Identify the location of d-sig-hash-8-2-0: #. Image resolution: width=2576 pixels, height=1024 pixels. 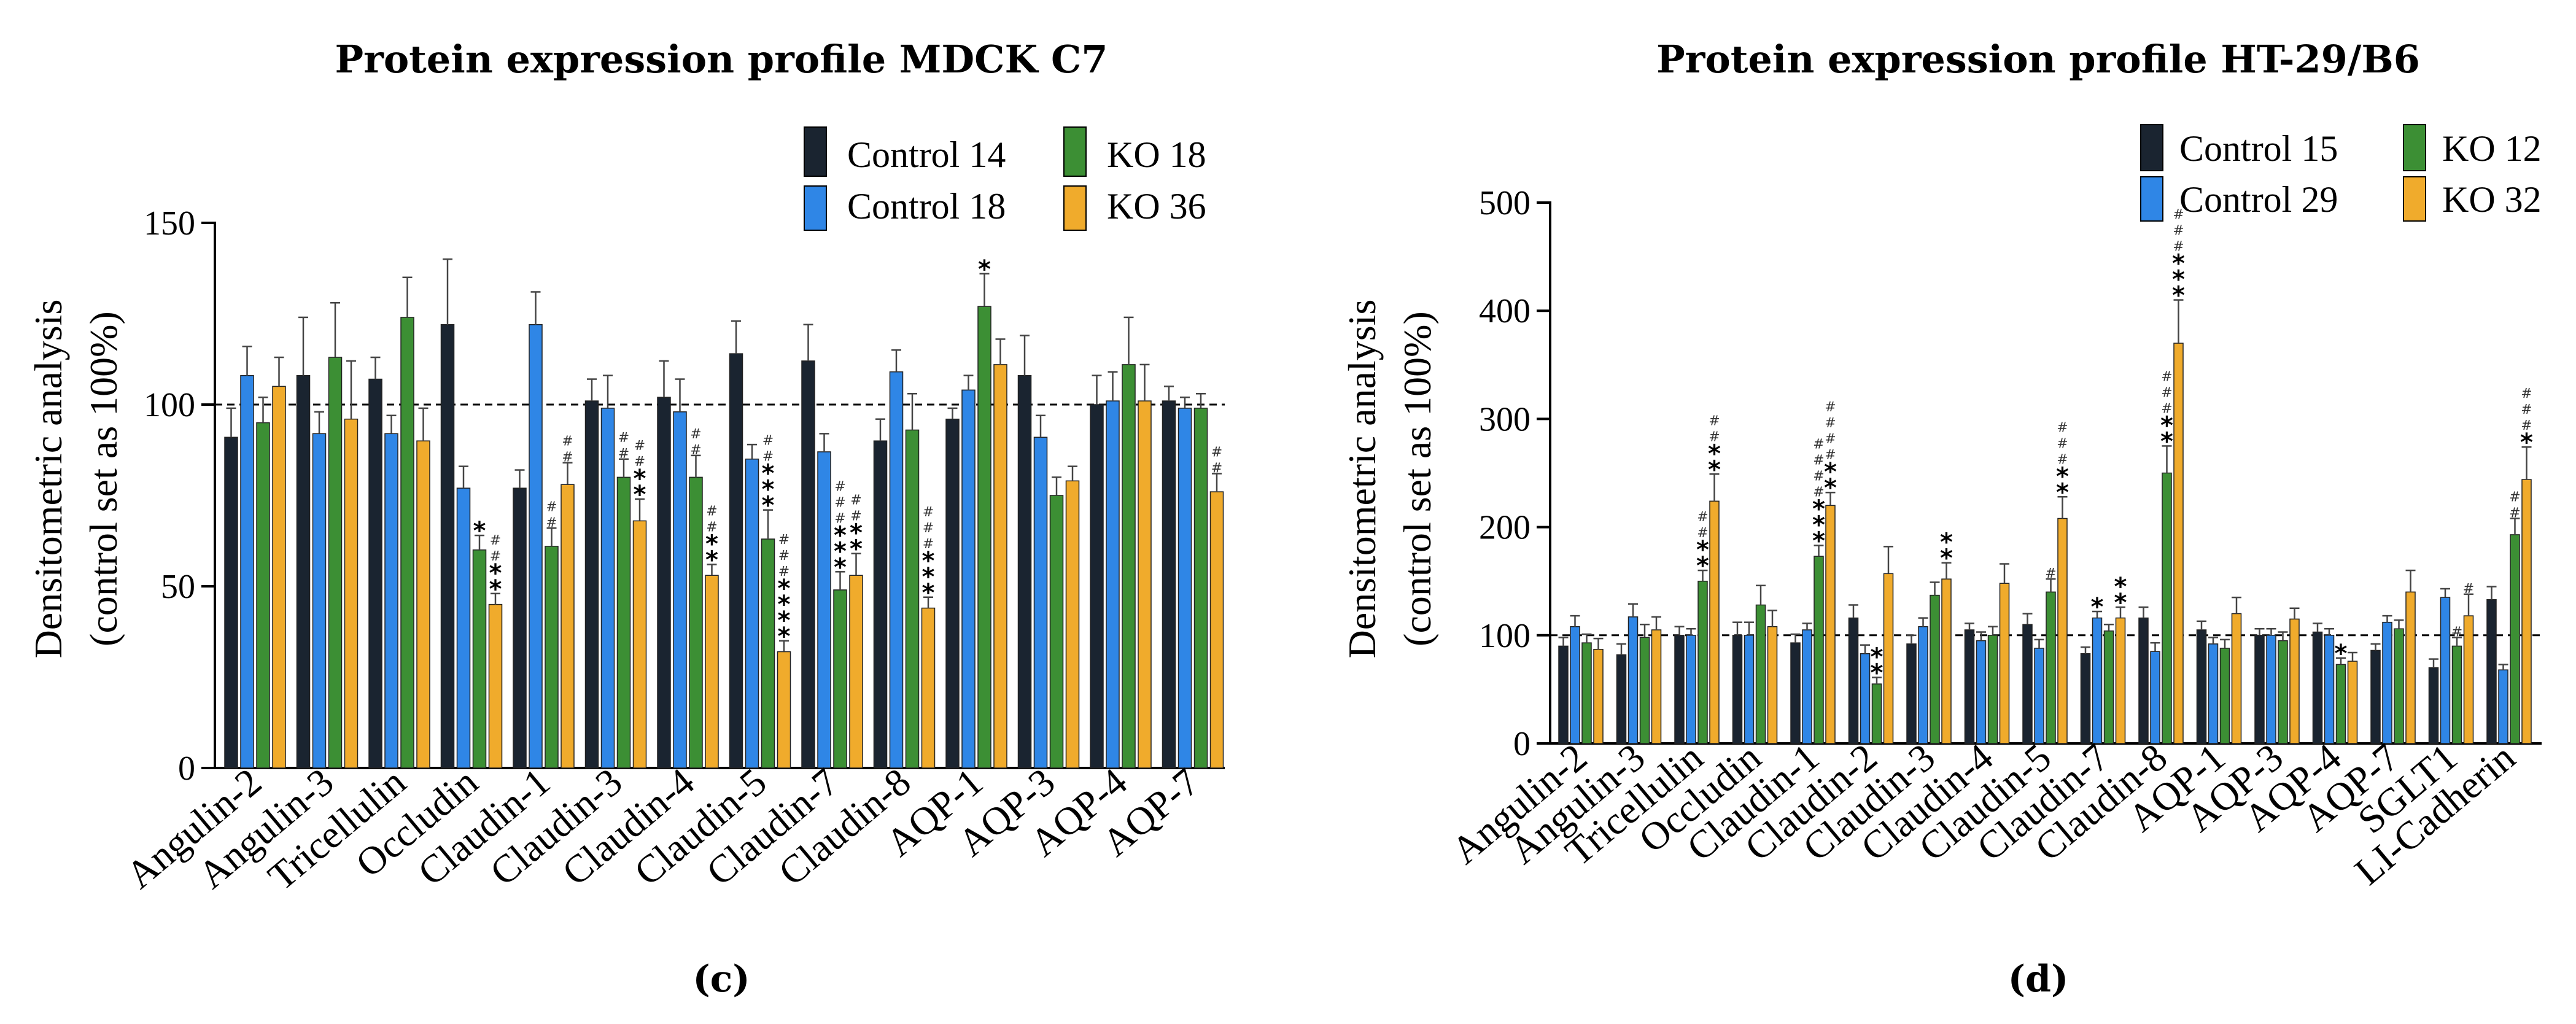
(2050, 573).